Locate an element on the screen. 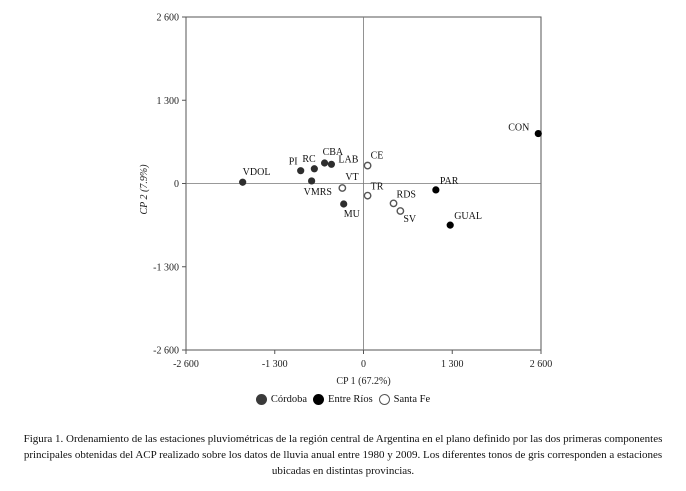 Image resolution: width=686 pixels, height=491 pixels. legend-swatch-entre-rios is located at coordinates (319, 399).